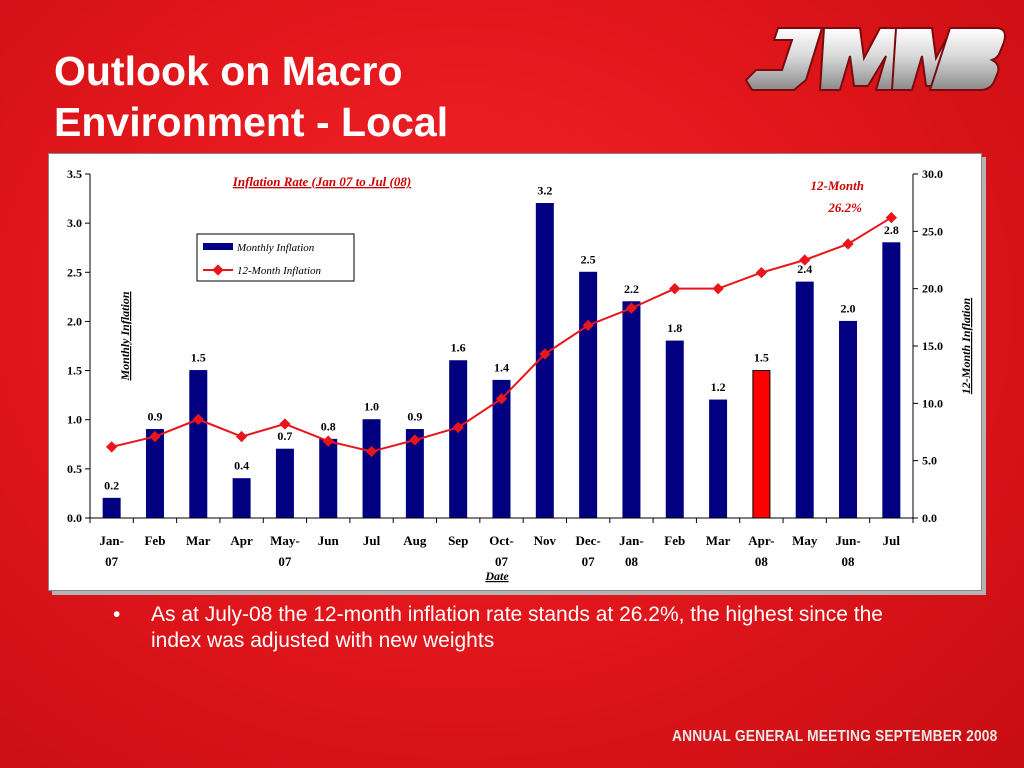  Describe the element at coordinates (111, 485) in the screenshot. I see `bar-value-label: 0.2` at that location.